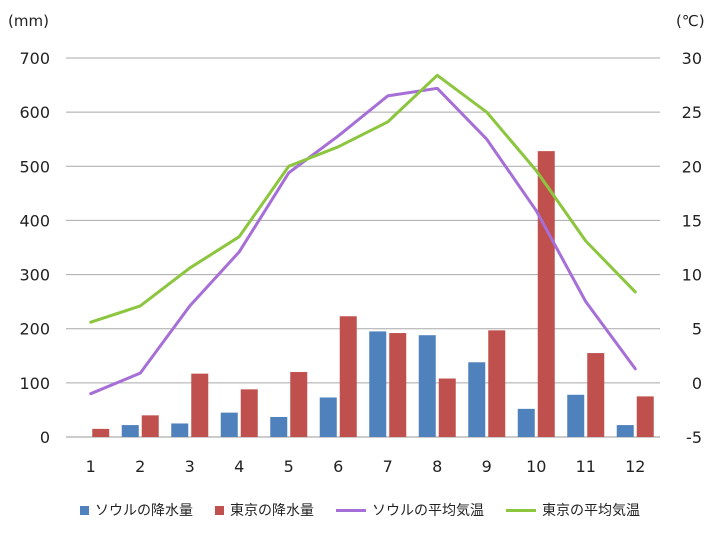  I want to click on left-tick-label: 0, so click(45, 437).